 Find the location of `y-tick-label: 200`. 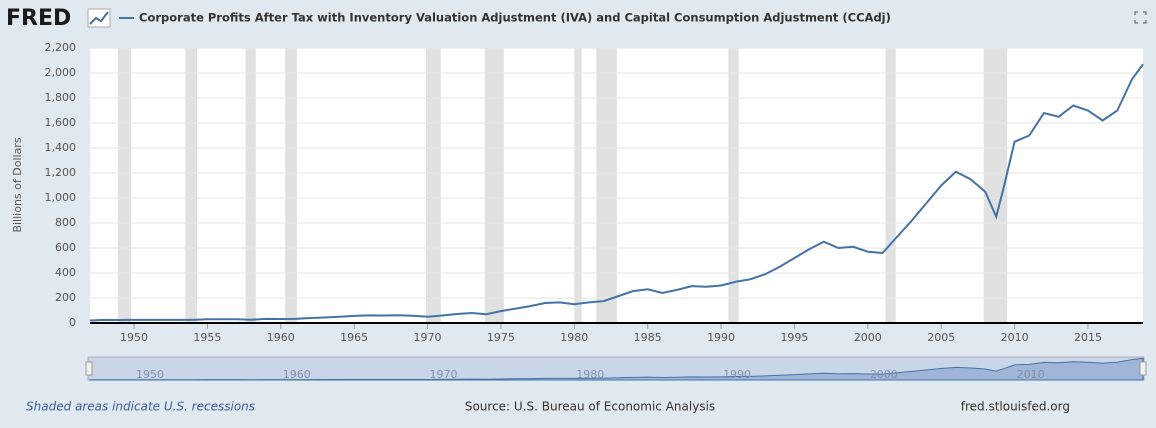

y-tick-label: 200 is located at coordinates (65, 297).